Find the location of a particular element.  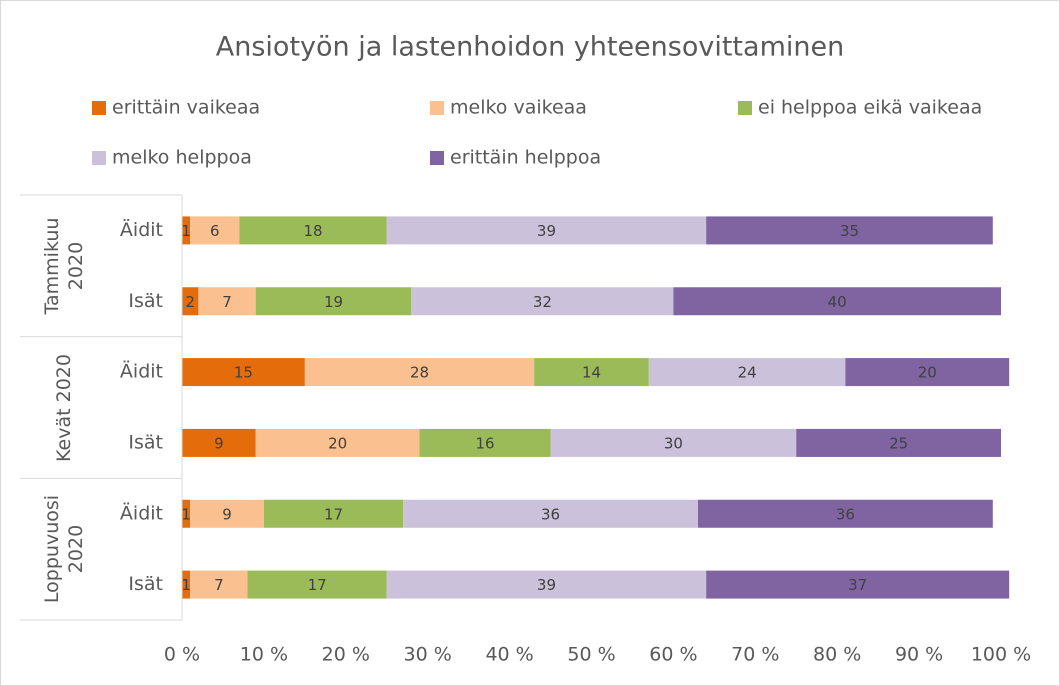

x-tick-label: 70 % is located at coordinates (755, 655).